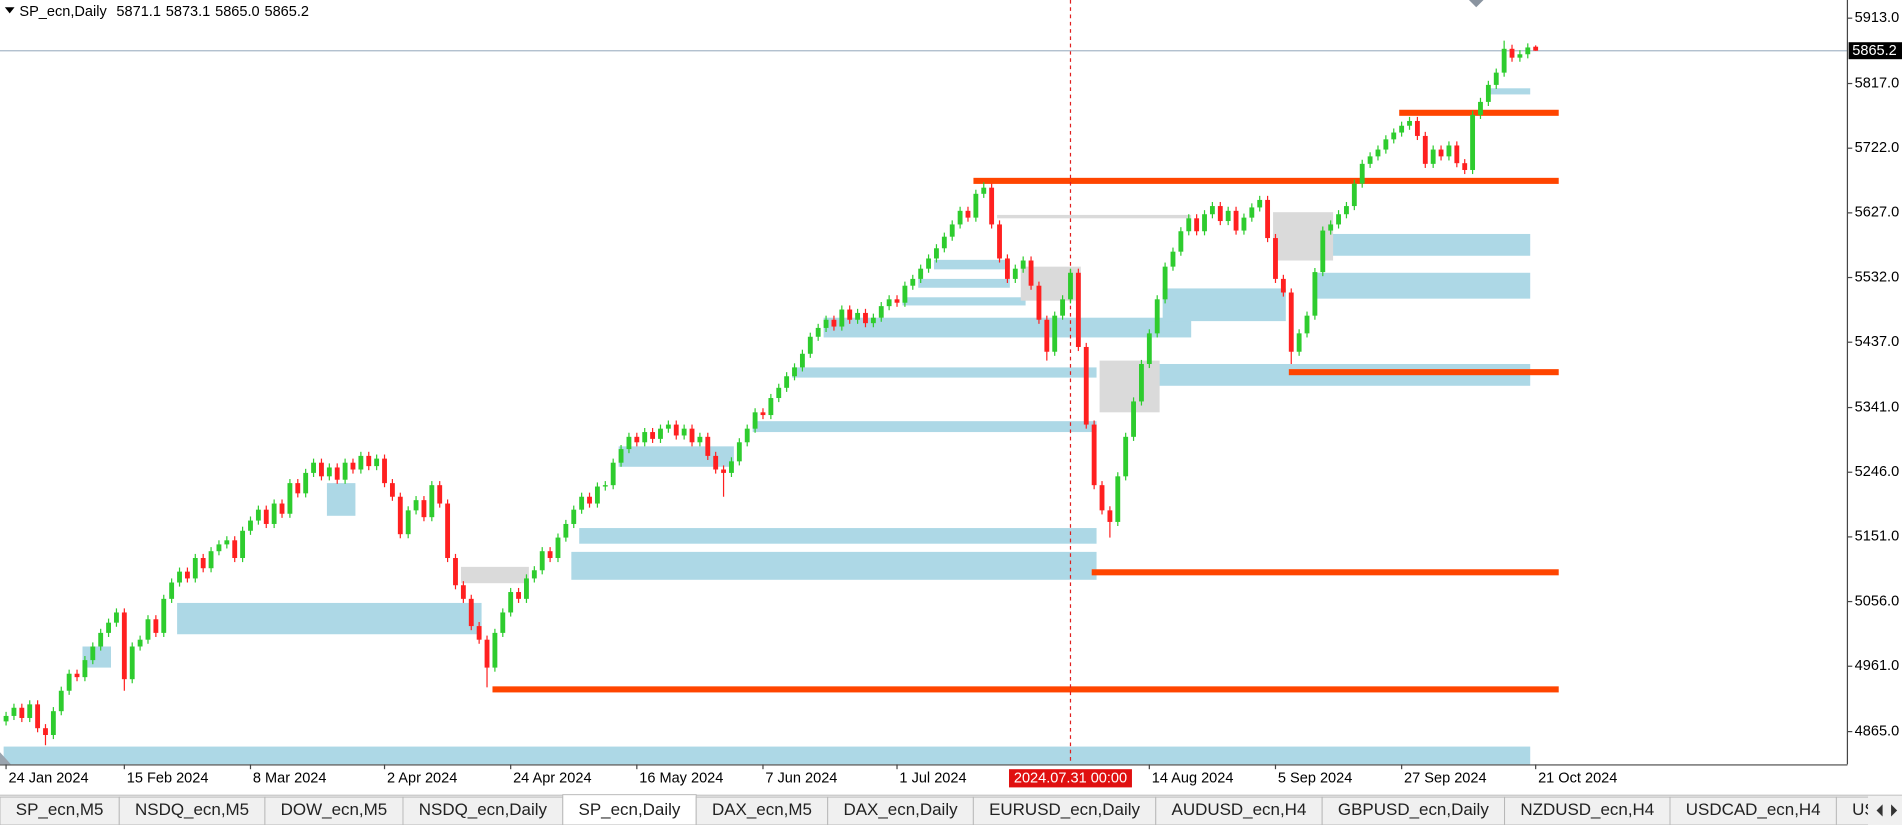 The image size is (1902, 825). I want to click on tab-label: EURUSD_ecn,Daily, so click(1064, 809).